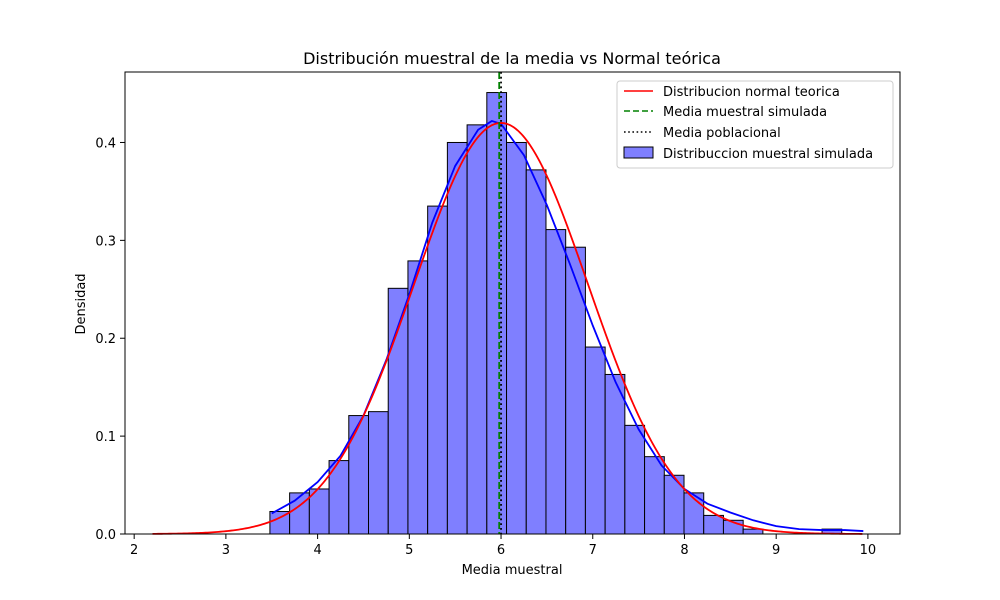 Image resolution: width=1000 pixels, height=600 pixels. What do you see at coordinates (105, 437) in the screenshot?
I see `y-tick-label: 0.1` at bounding box center [105, 437].